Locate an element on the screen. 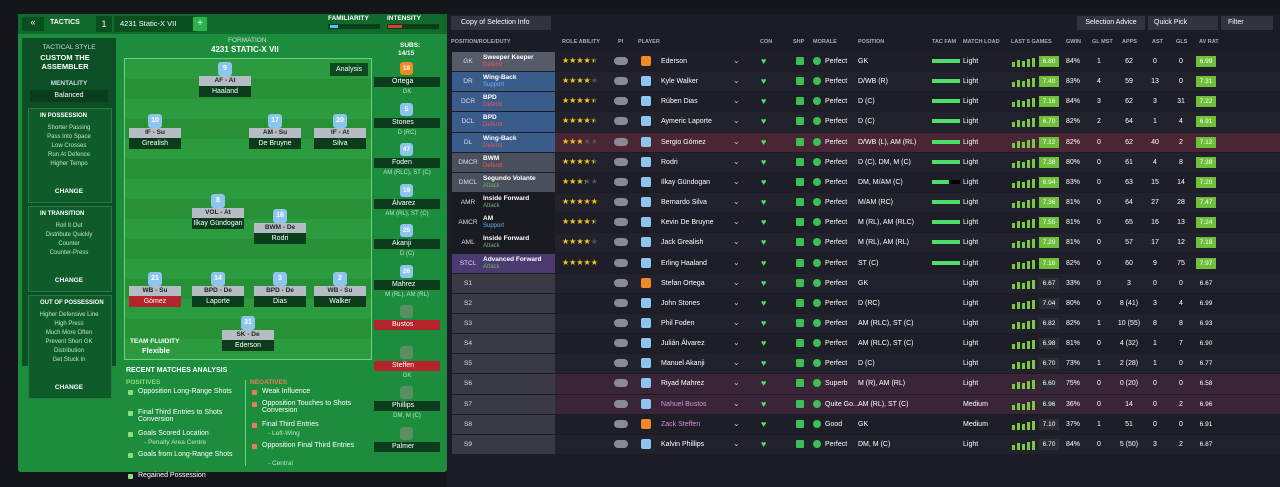 The height and width of the screenshot is (487, 1280). column-header: AV RAT is located at coordinates (1209, 42).